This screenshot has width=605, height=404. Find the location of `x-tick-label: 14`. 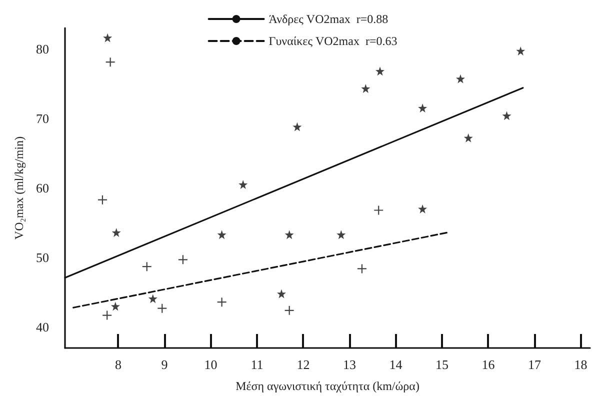

x-tick-label: 14 is located at coordinates (396, 364).